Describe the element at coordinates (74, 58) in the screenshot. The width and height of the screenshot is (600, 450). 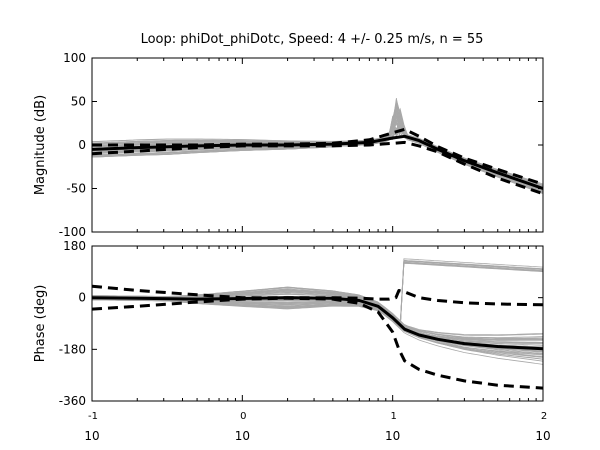
I see `magnitude-y-tick-label: 100` at that location.